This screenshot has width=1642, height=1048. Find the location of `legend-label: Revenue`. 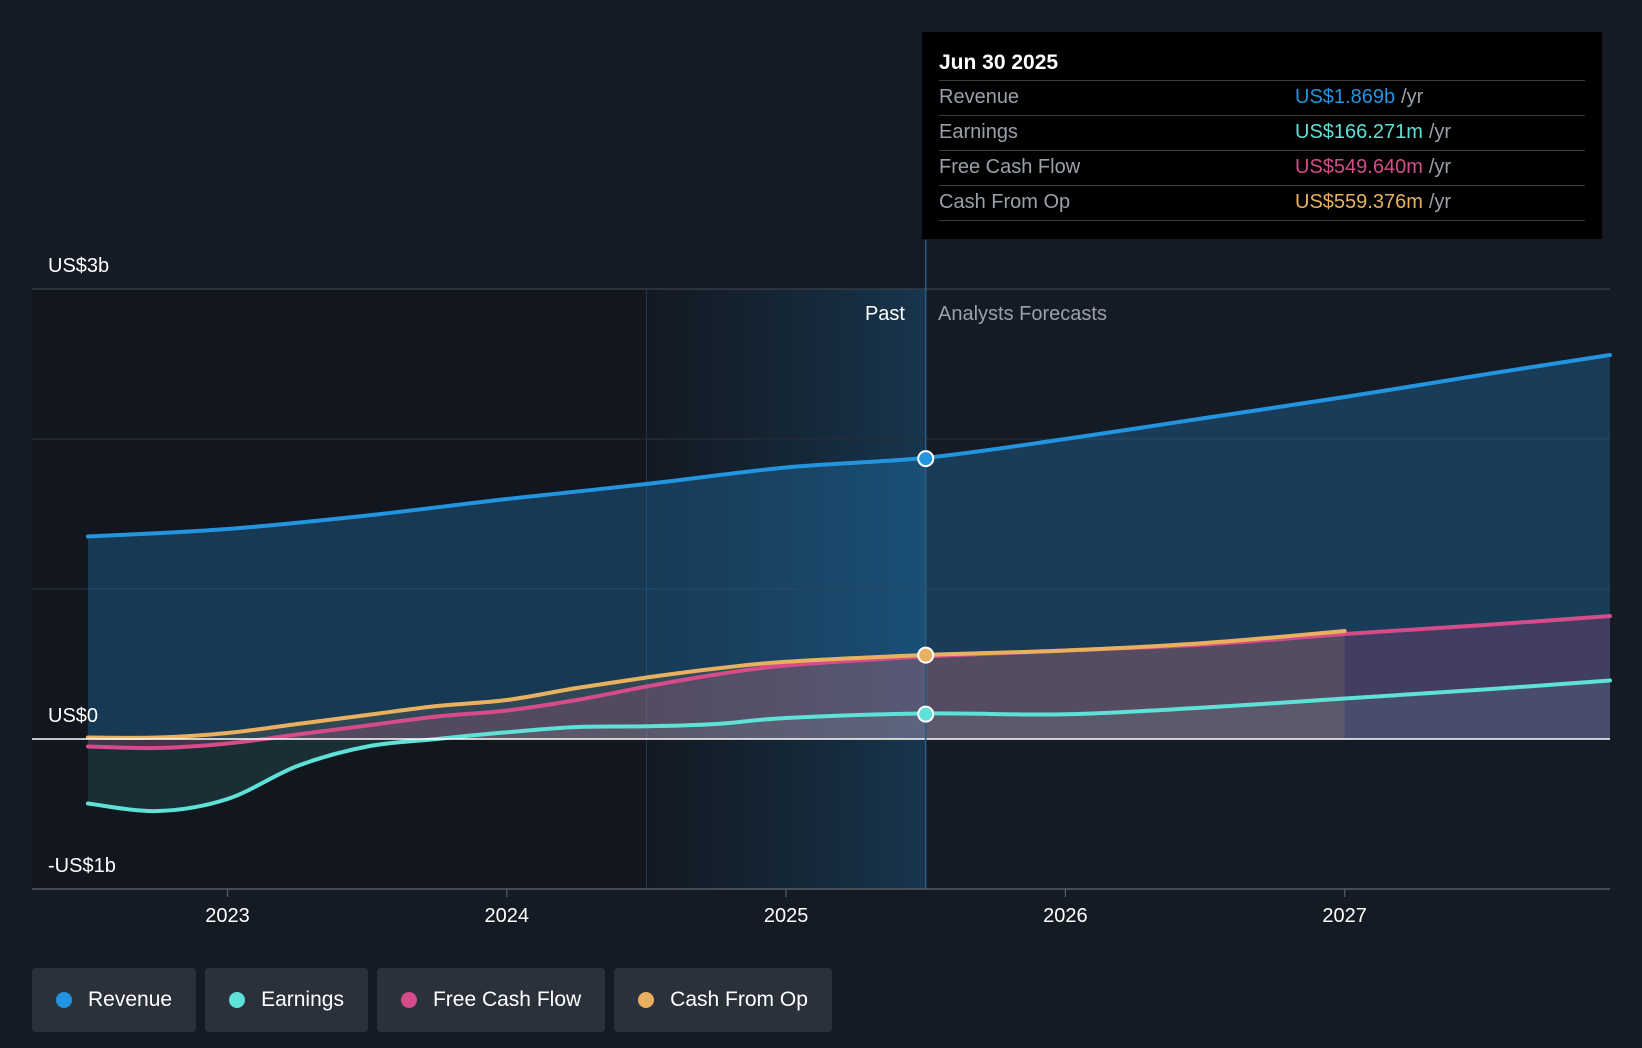

legend-label: Revenue is located at coordinates (130, 999).